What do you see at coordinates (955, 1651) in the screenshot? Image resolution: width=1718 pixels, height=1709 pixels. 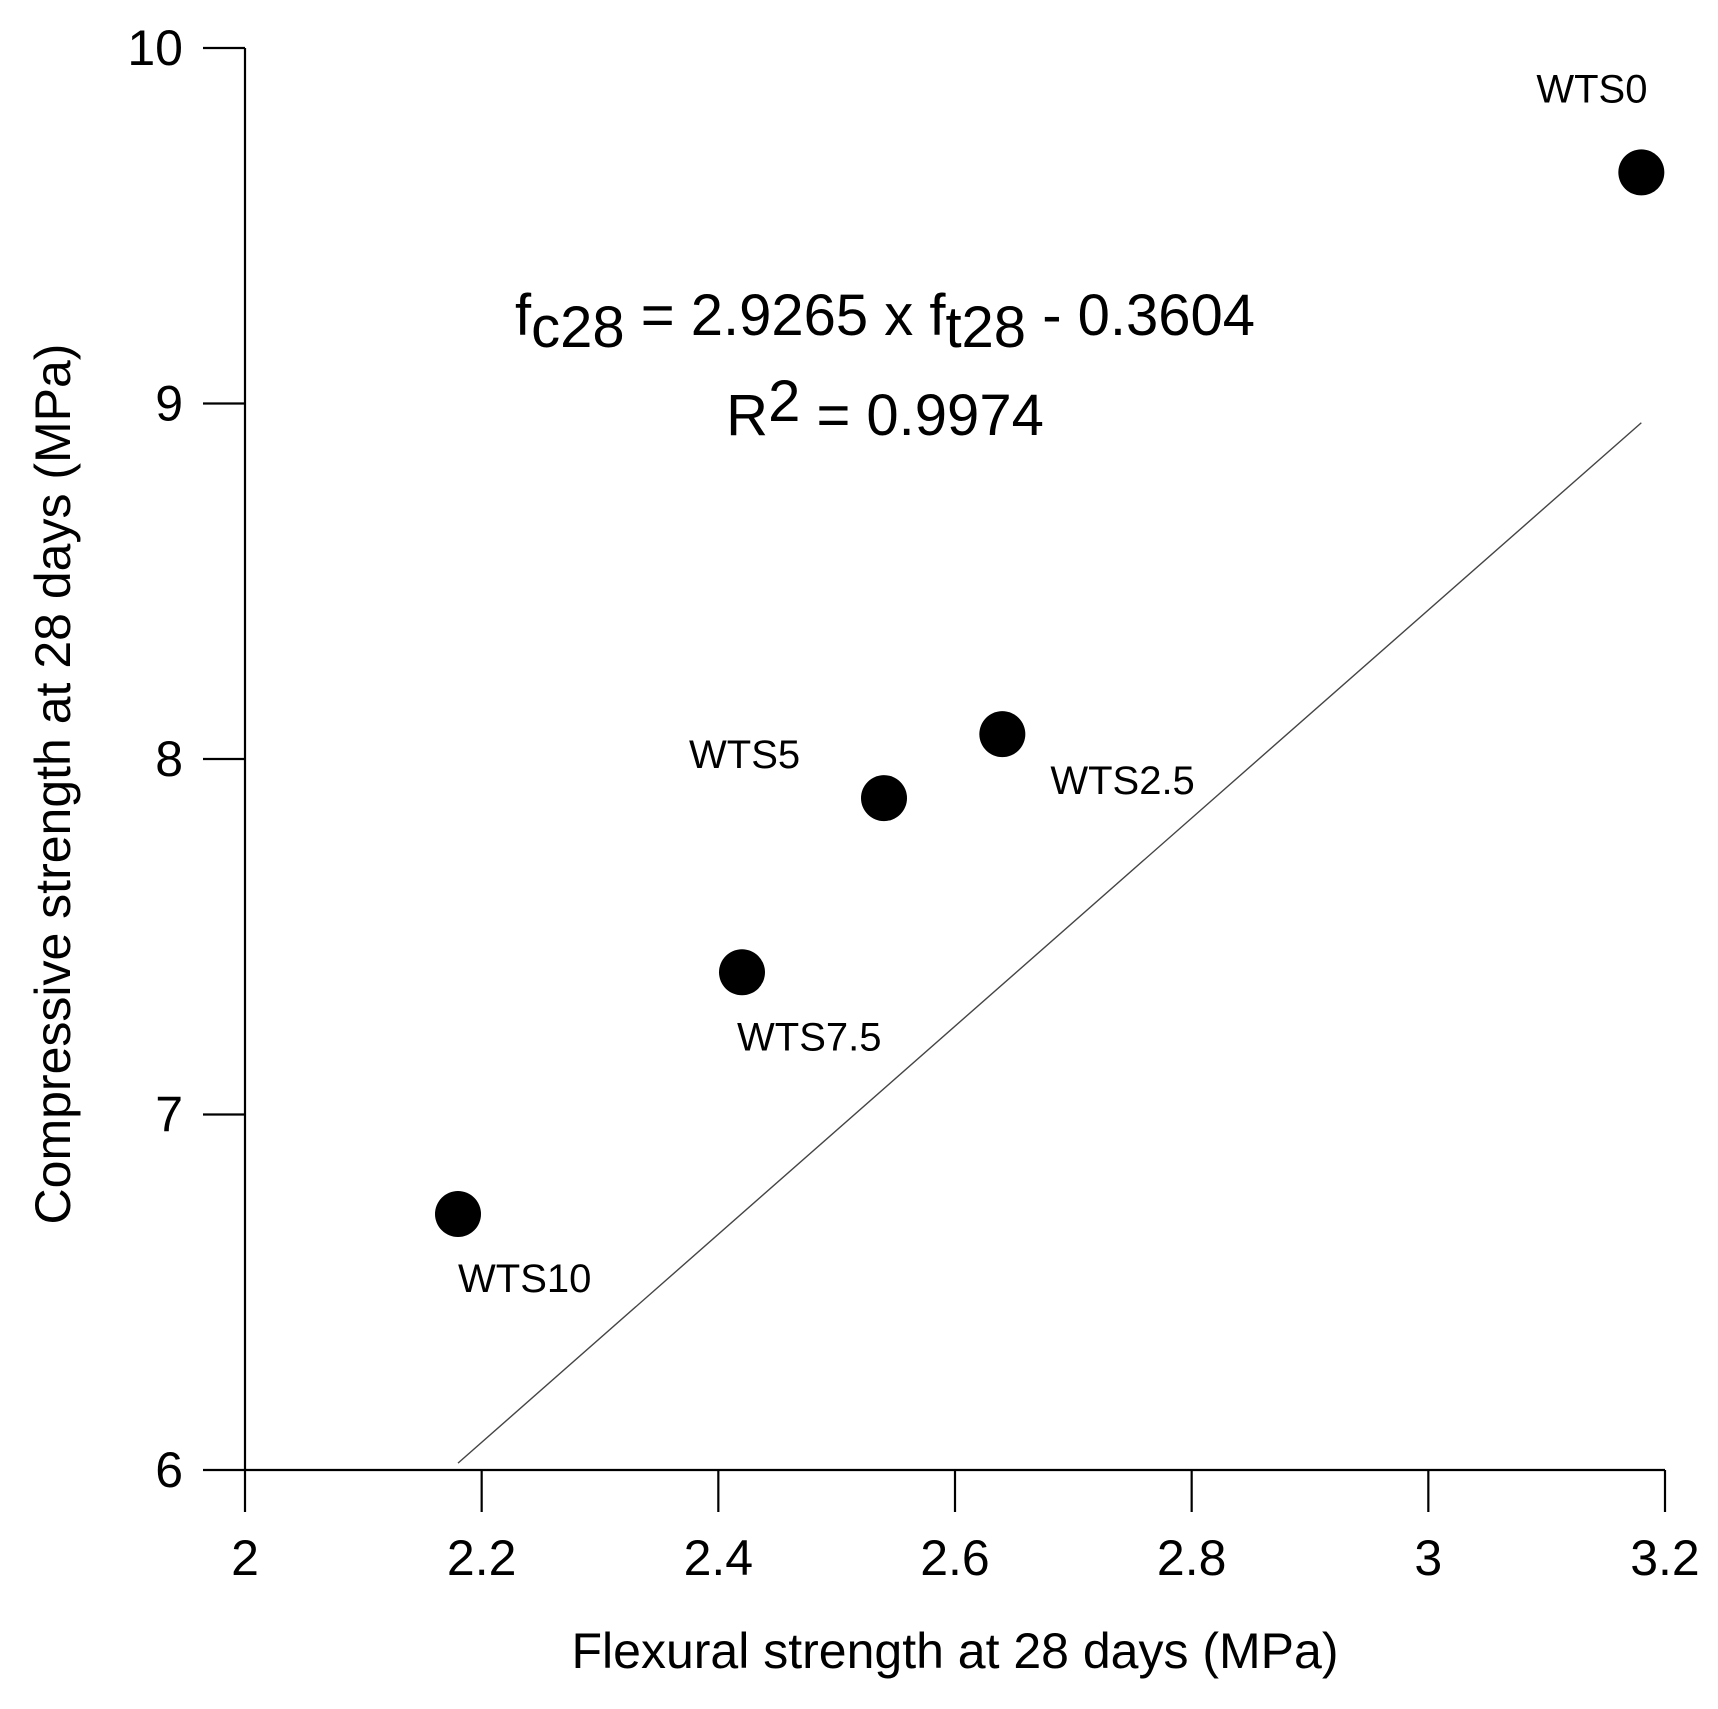 I see `x-axis-title: Flexural strength at 28 days (MPa)` at bounding box center [955, 1651].